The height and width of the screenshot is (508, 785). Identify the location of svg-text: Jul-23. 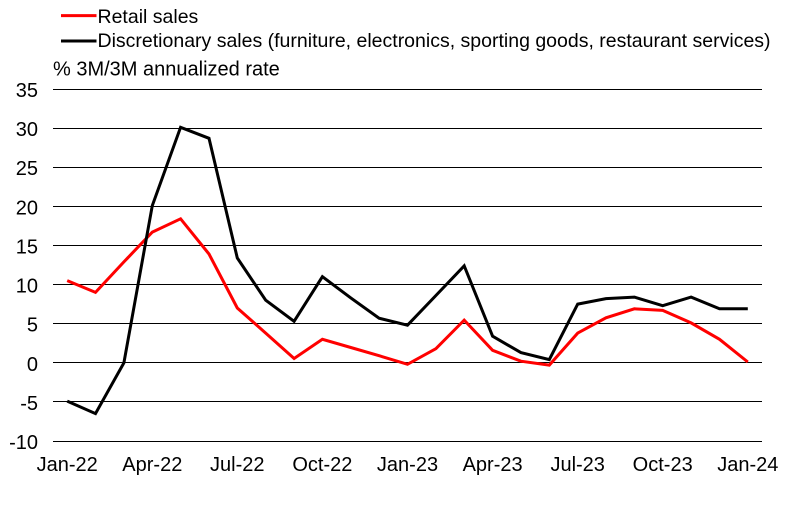
(577, 465).